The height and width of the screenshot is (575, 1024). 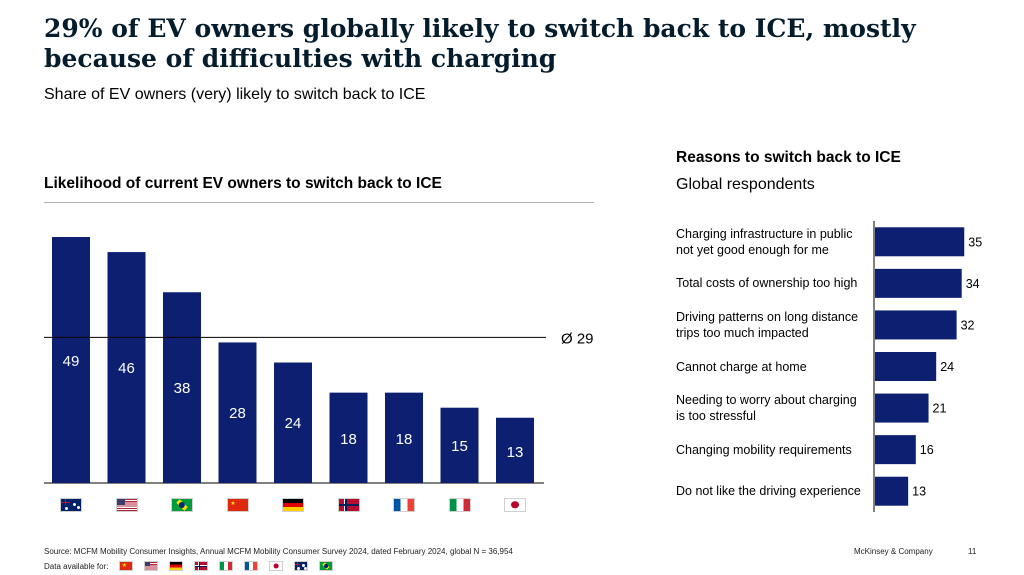 What do you see at coordinates (940, 409) in the screenshot?
I see `reason-bar-value: 21` at bounding box center [940, 409].